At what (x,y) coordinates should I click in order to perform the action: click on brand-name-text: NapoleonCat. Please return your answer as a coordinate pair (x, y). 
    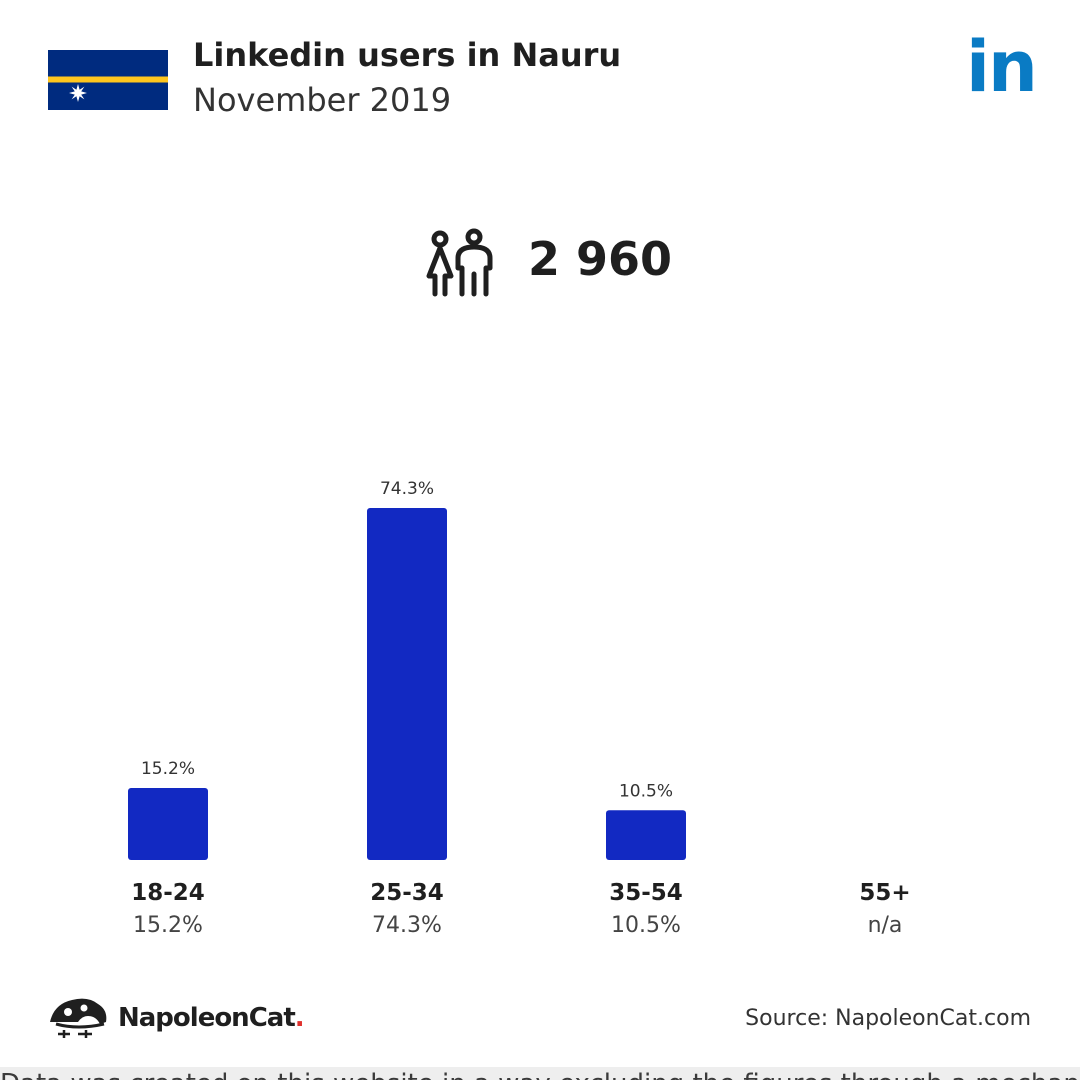
    Looking at the image, I should click on (207, 1018).